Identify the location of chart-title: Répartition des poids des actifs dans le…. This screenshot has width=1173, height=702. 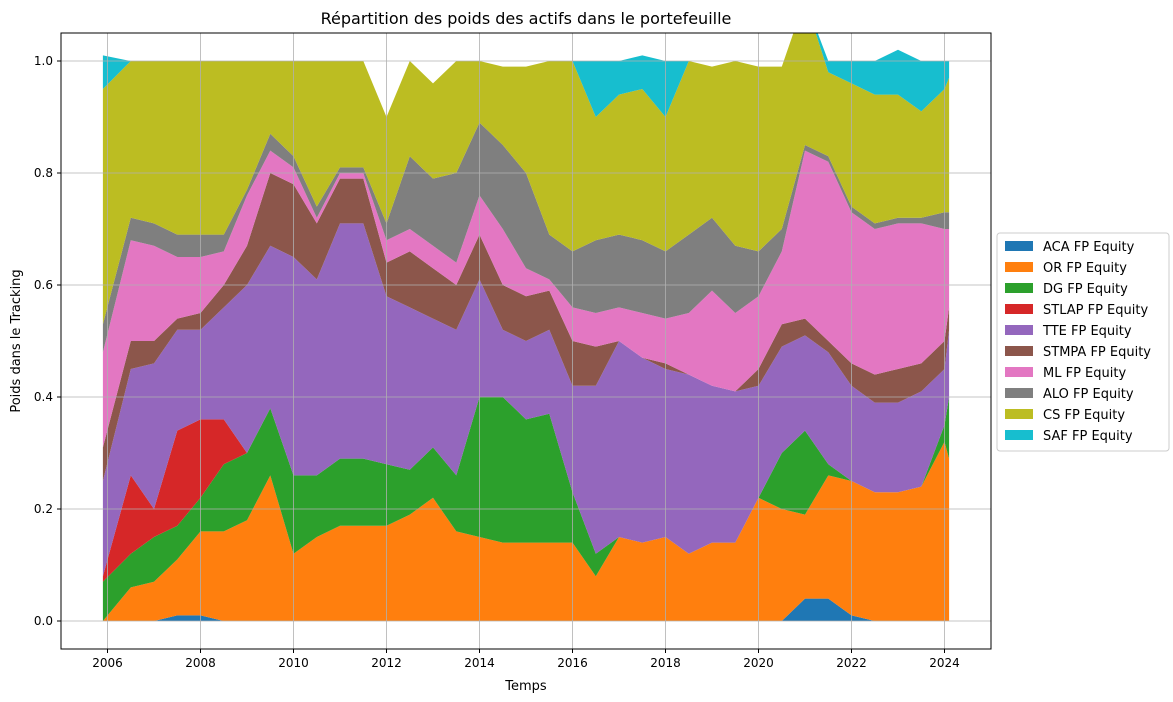
(526, 18).